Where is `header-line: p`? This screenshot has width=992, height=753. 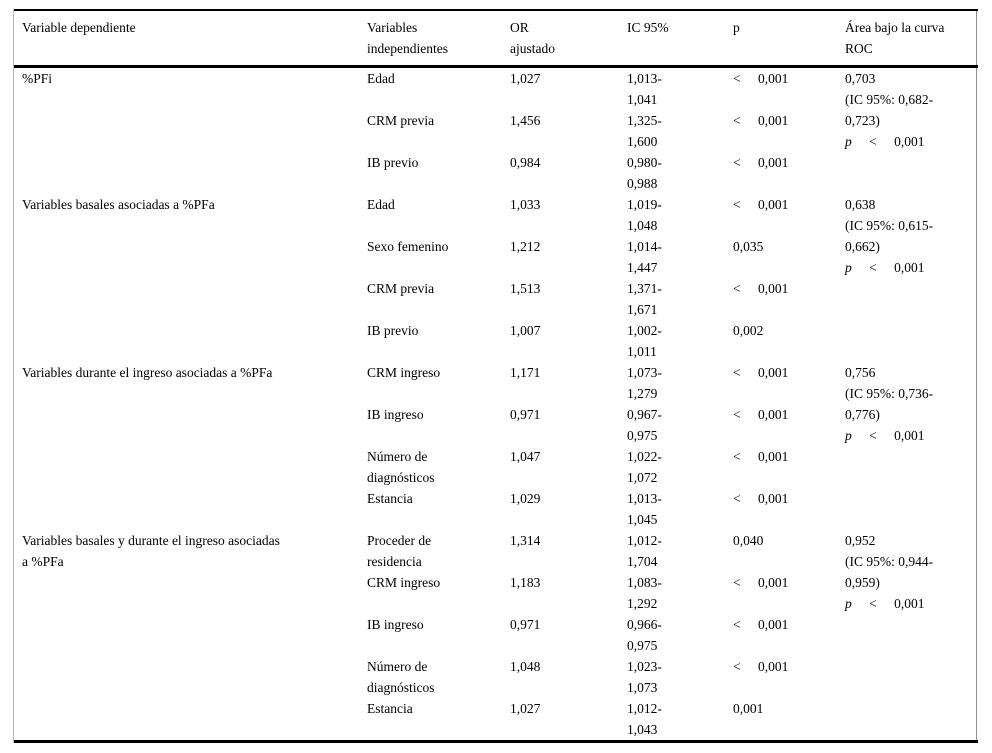 header-line: p is located at coordinates (736, 27).